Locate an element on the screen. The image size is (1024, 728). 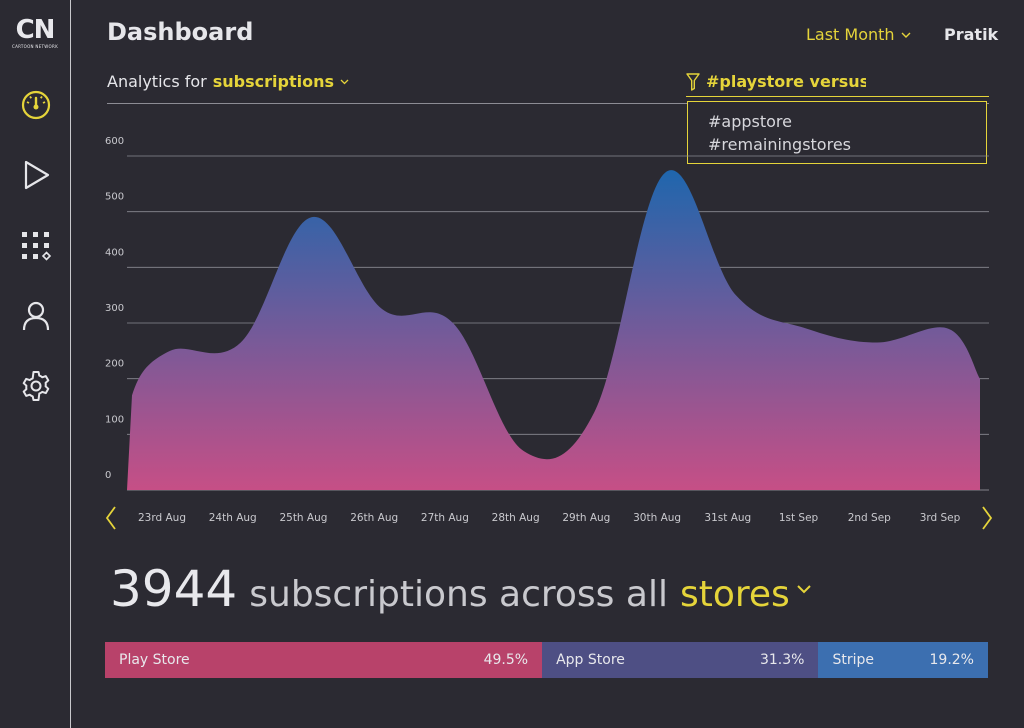
y-tick-label: 0 is located at coordinates (108, 475).